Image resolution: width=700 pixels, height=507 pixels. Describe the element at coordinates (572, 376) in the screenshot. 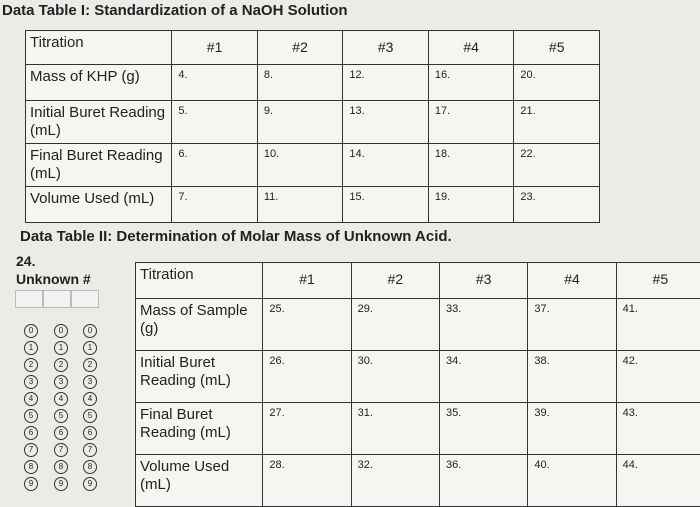

I see `cell-number: 38.` at that location.